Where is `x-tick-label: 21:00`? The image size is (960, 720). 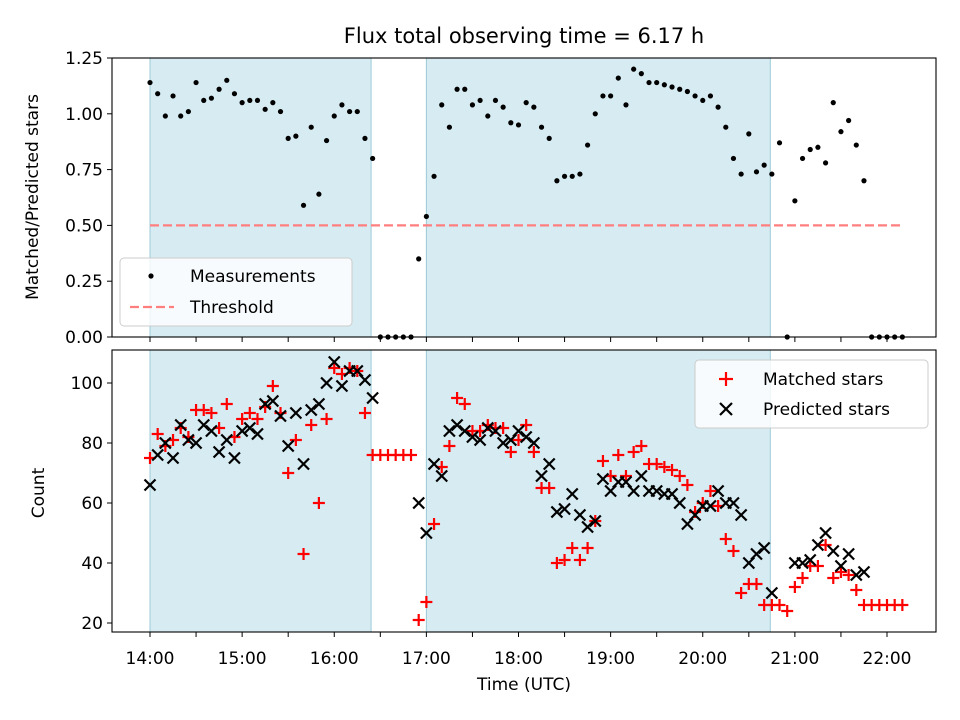 x-tick-label: 21:00 is located at coordinates (794, 659).